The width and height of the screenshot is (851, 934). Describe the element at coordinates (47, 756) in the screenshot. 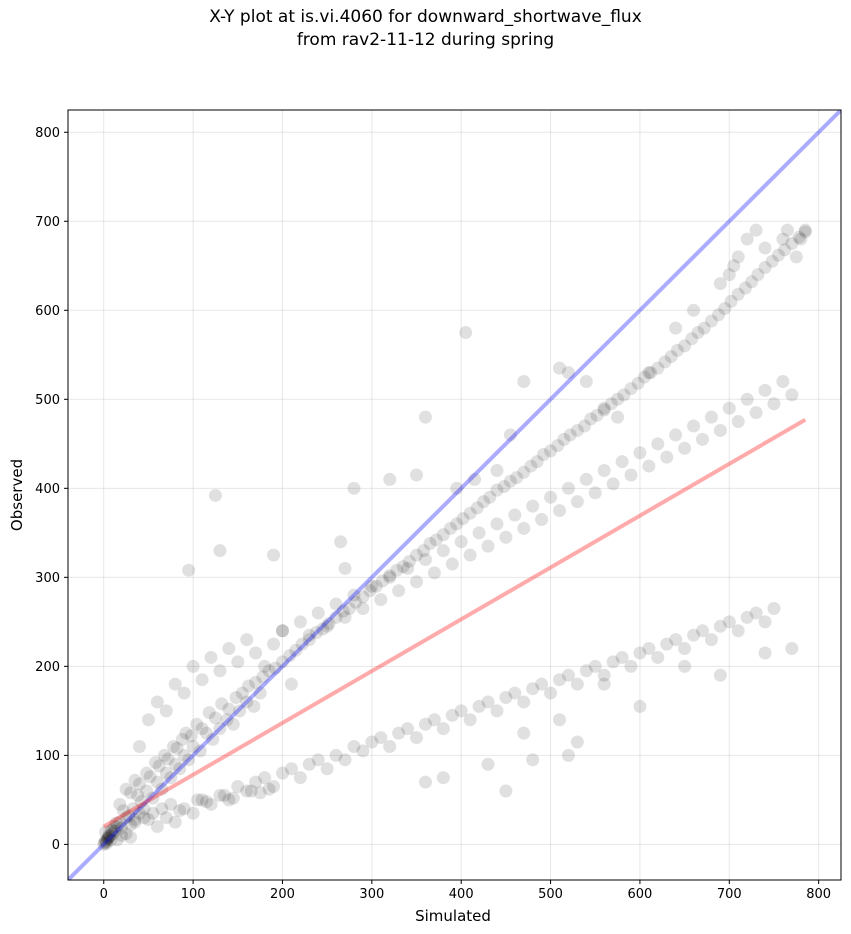

I see `y-tick-label: 100` at that location.